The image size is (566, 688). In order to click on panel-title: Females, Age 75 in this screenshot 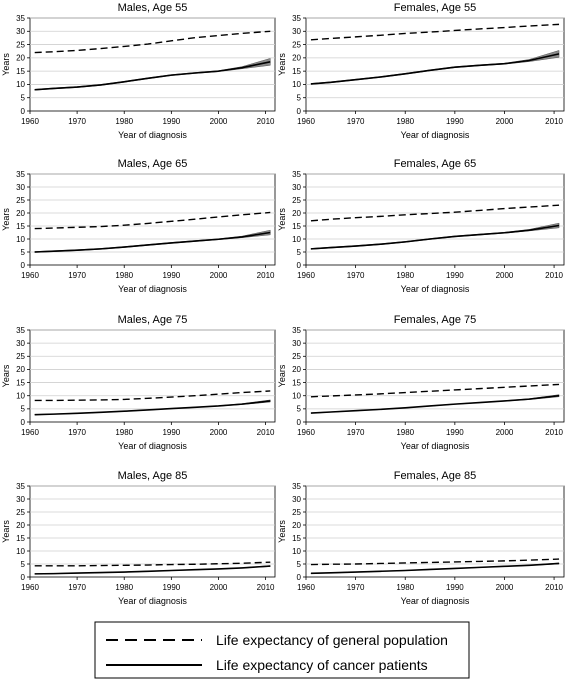, I will do `click(435, 320)`.